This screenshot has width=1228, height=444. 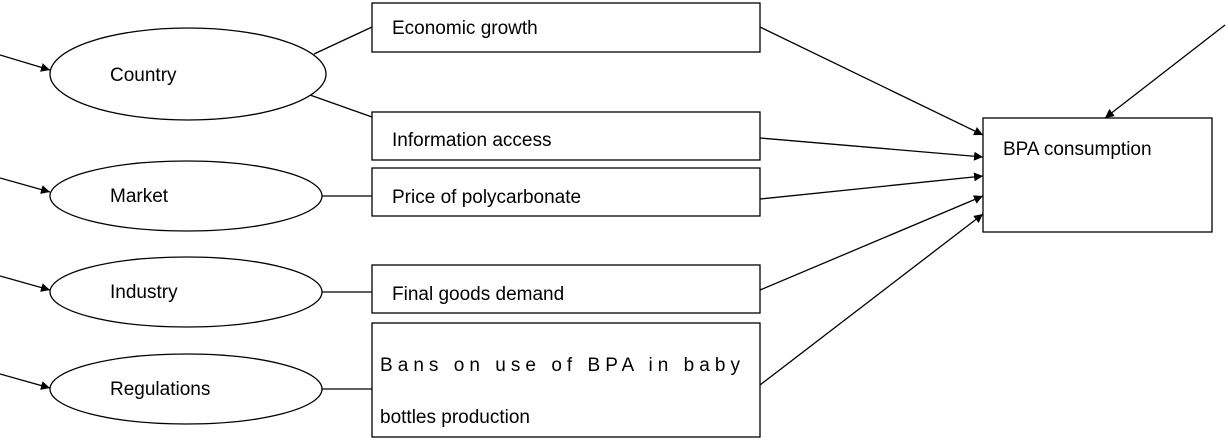 I want to click on ellipse-label: Country, so click(x=143, y=75).